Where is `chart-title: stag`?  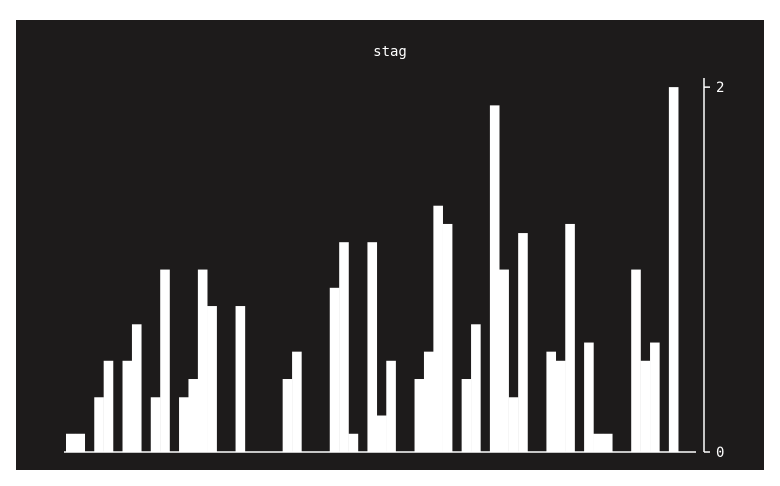 chart-title: stag is located at coordinates (390, 52).